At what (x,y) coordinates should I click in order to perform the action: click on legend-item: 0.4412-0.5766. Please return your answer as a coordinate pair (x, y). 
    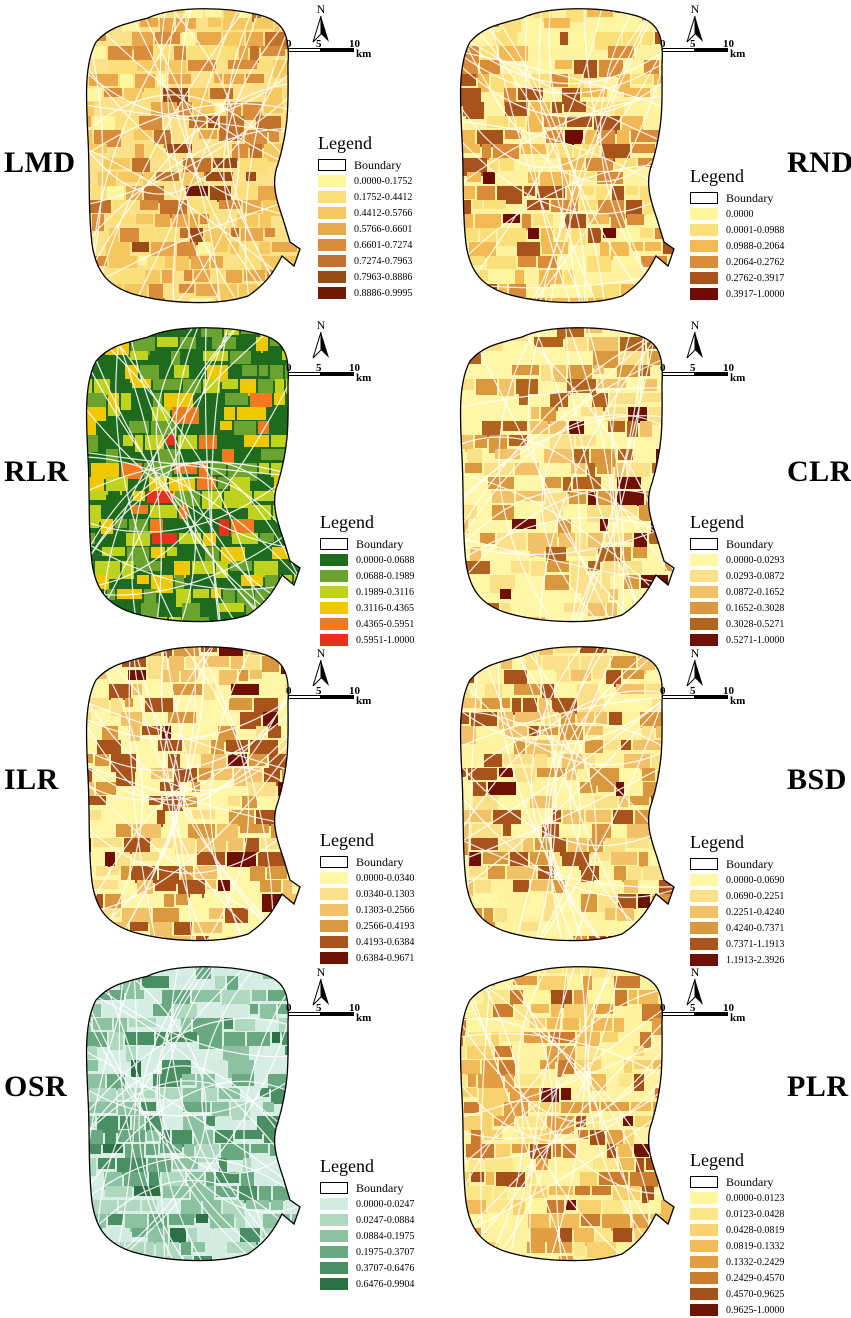
    Looking at the image, I should click on (365, 213).